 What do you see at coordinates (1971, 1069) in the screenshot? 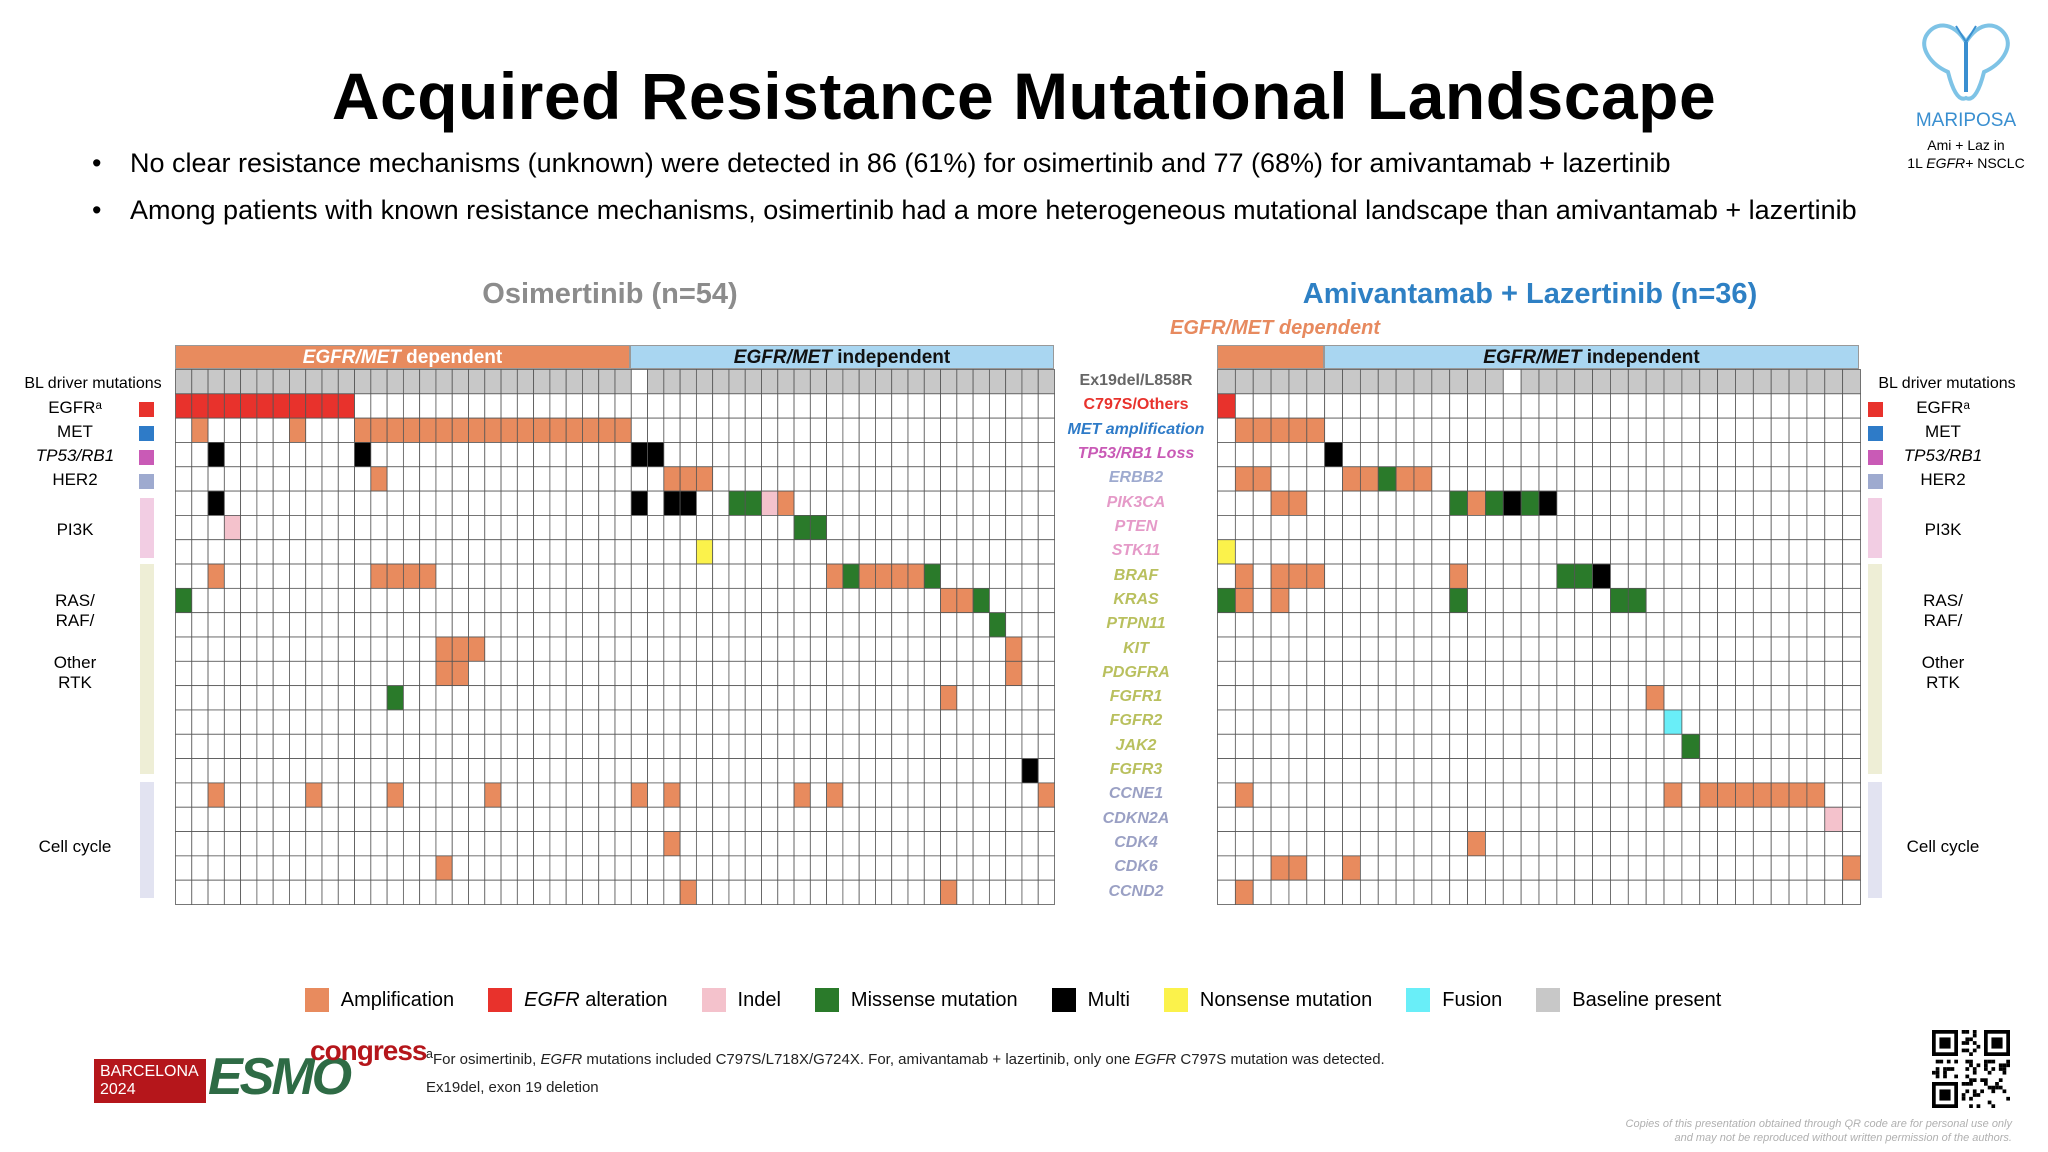
I see `qr-code-icon` at bounding box center [1971, 1069].